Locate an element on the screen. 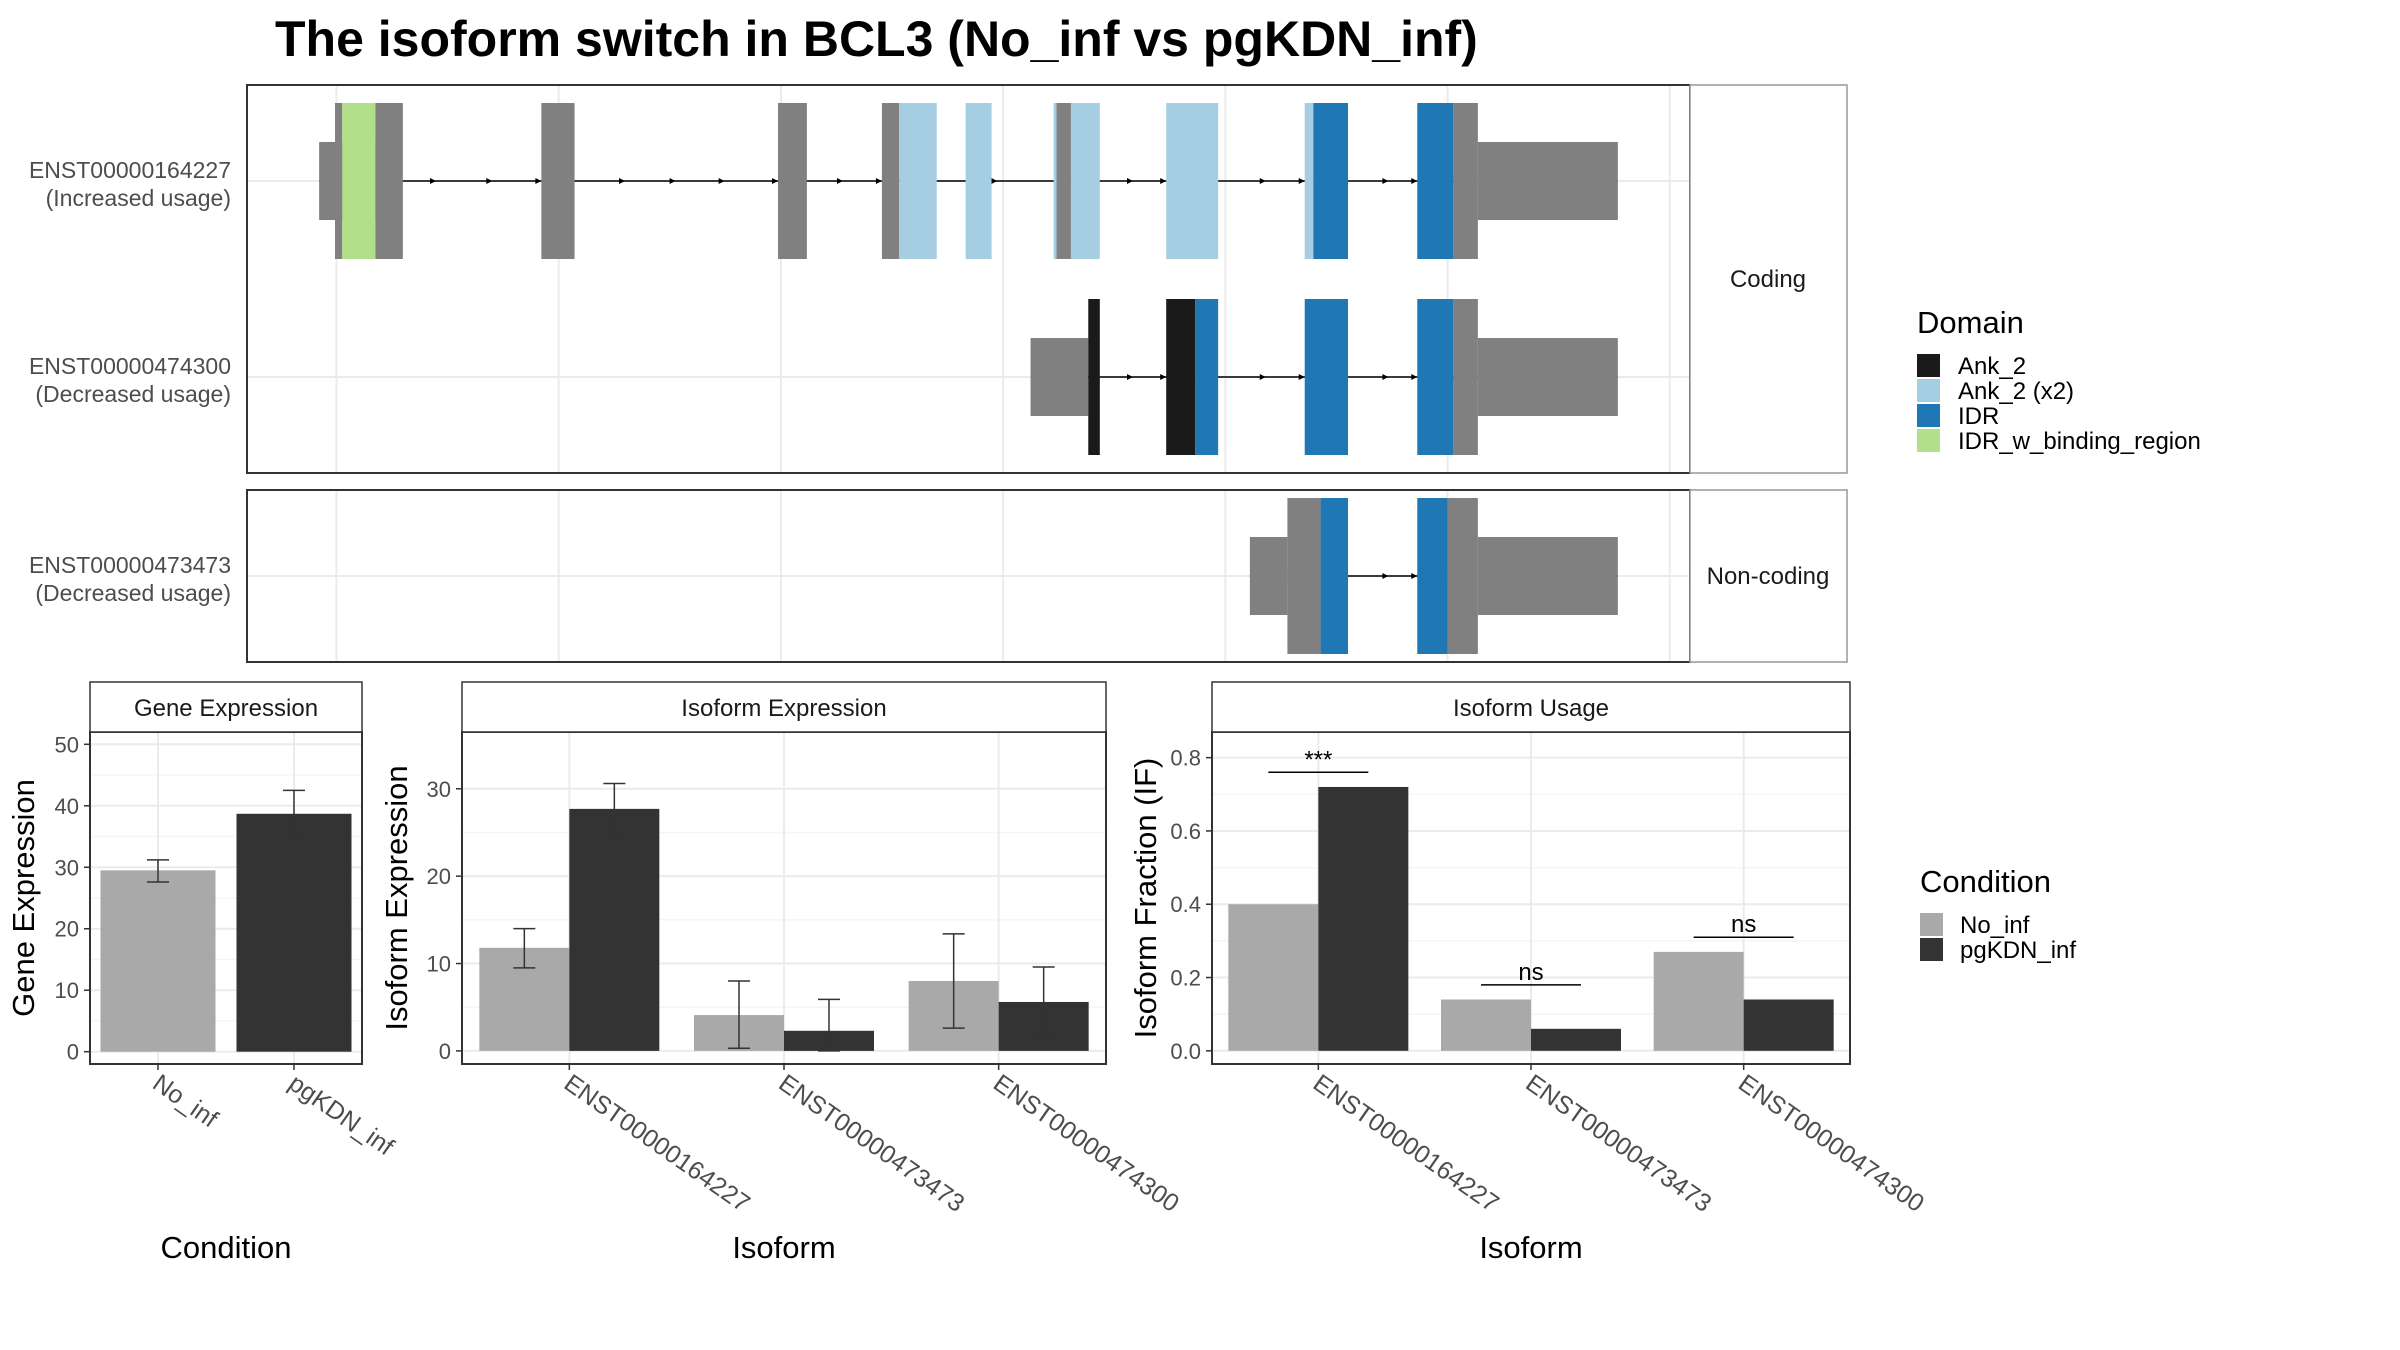 The width and height of the screenshot is (2400, 1350). condition-legend-title: Condition is located at coordinates (1985, 881).